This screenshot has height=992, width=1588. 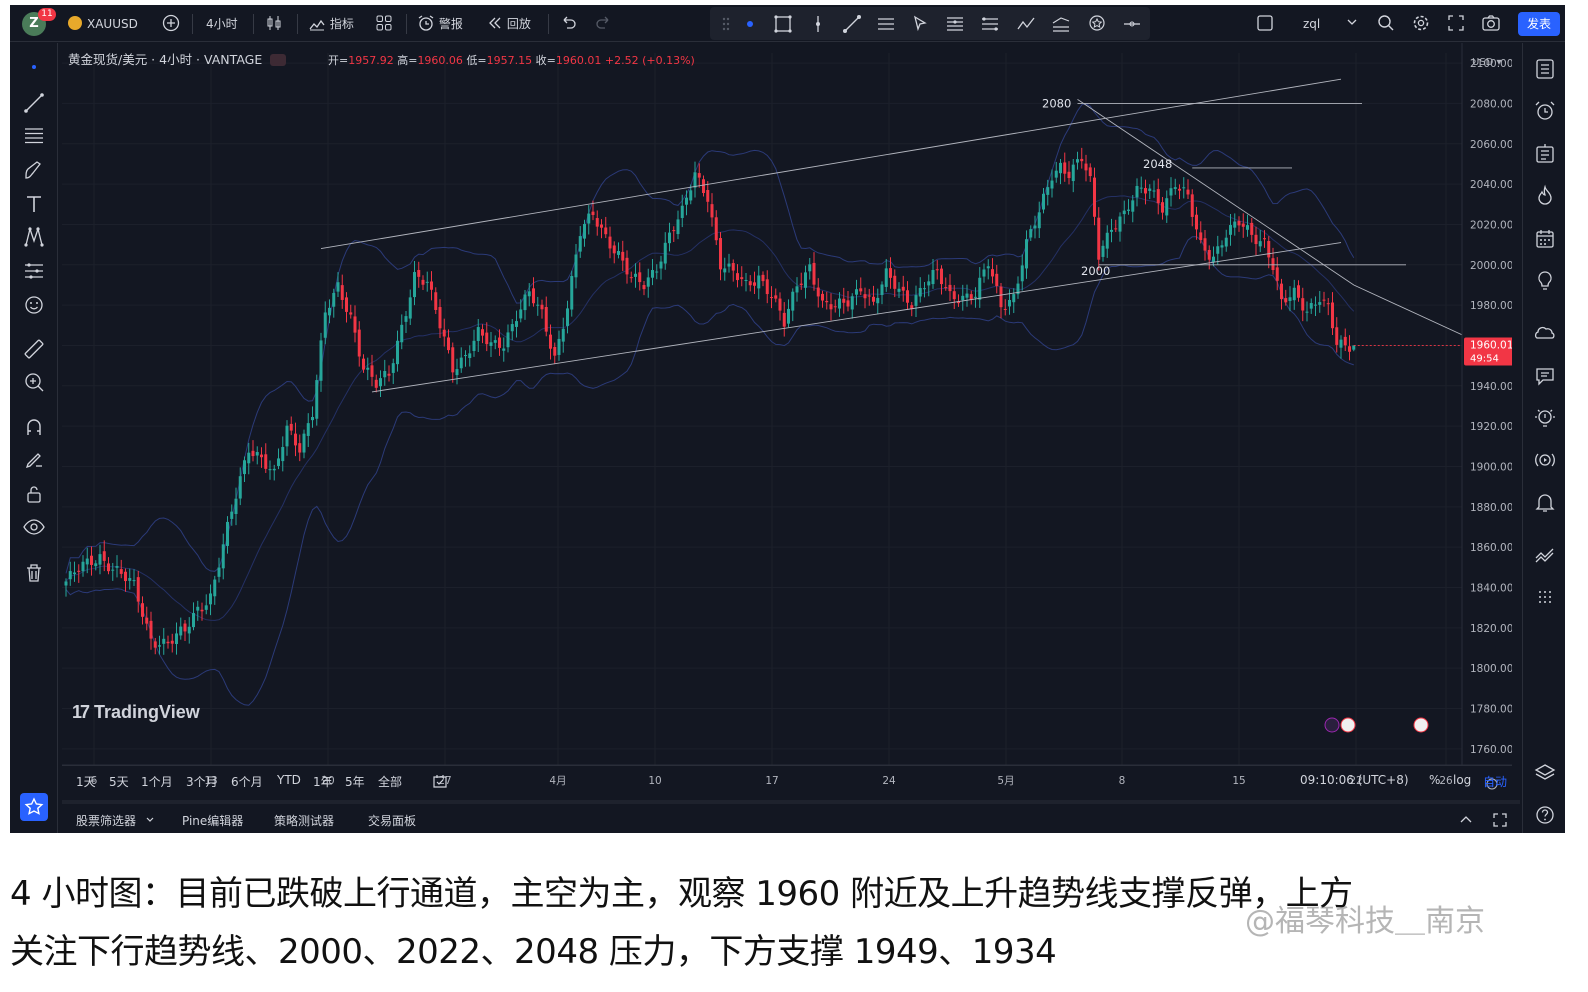 I want to click on more-options-icon, so click(x=1132, y=24).